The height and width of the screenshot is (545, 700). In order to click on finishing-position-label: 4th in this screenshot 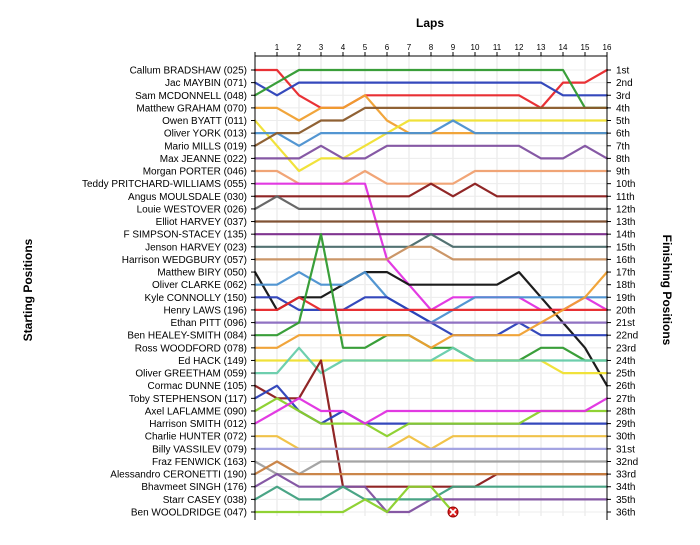, I will do `click(623, 108)`.